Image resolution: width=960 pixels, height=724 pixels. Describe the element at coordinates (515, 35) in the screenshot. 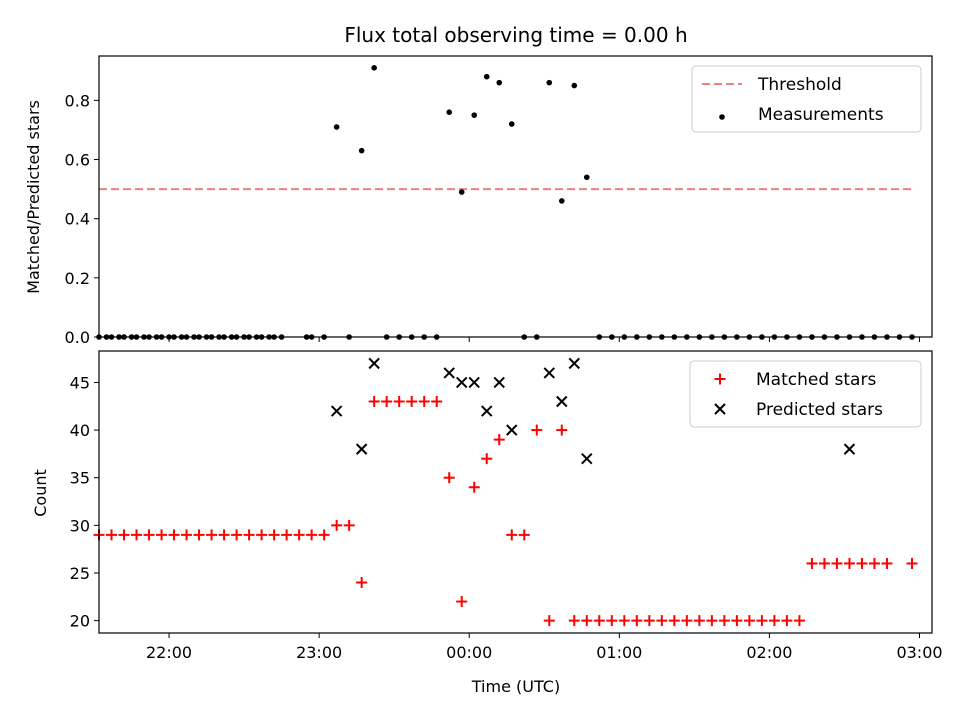

I see `chart-title: Flux total observing time = 0.00 h` at that location.